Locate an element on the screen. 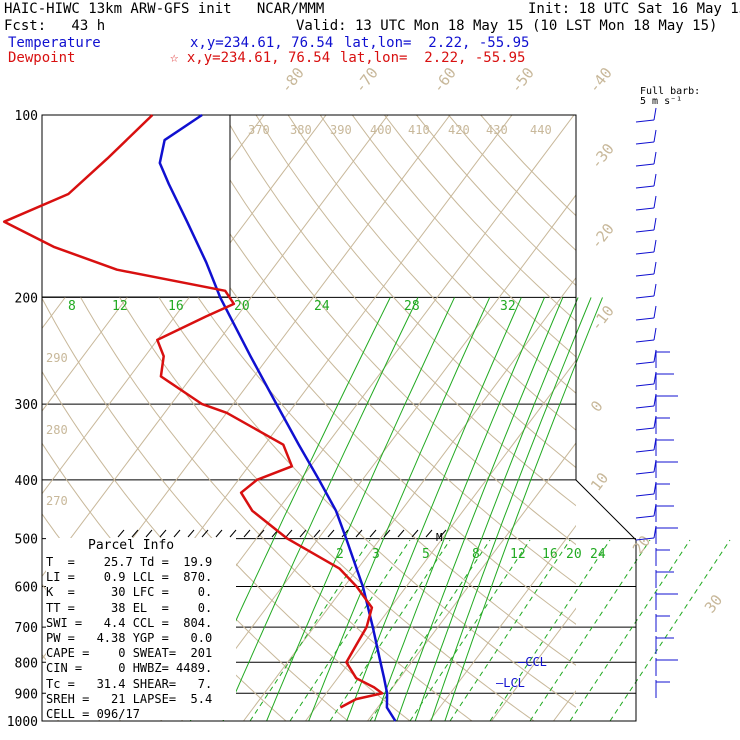 This screenshot has width=740, height=740. isotherm-label: 30 is located at coordinates (713, 603).